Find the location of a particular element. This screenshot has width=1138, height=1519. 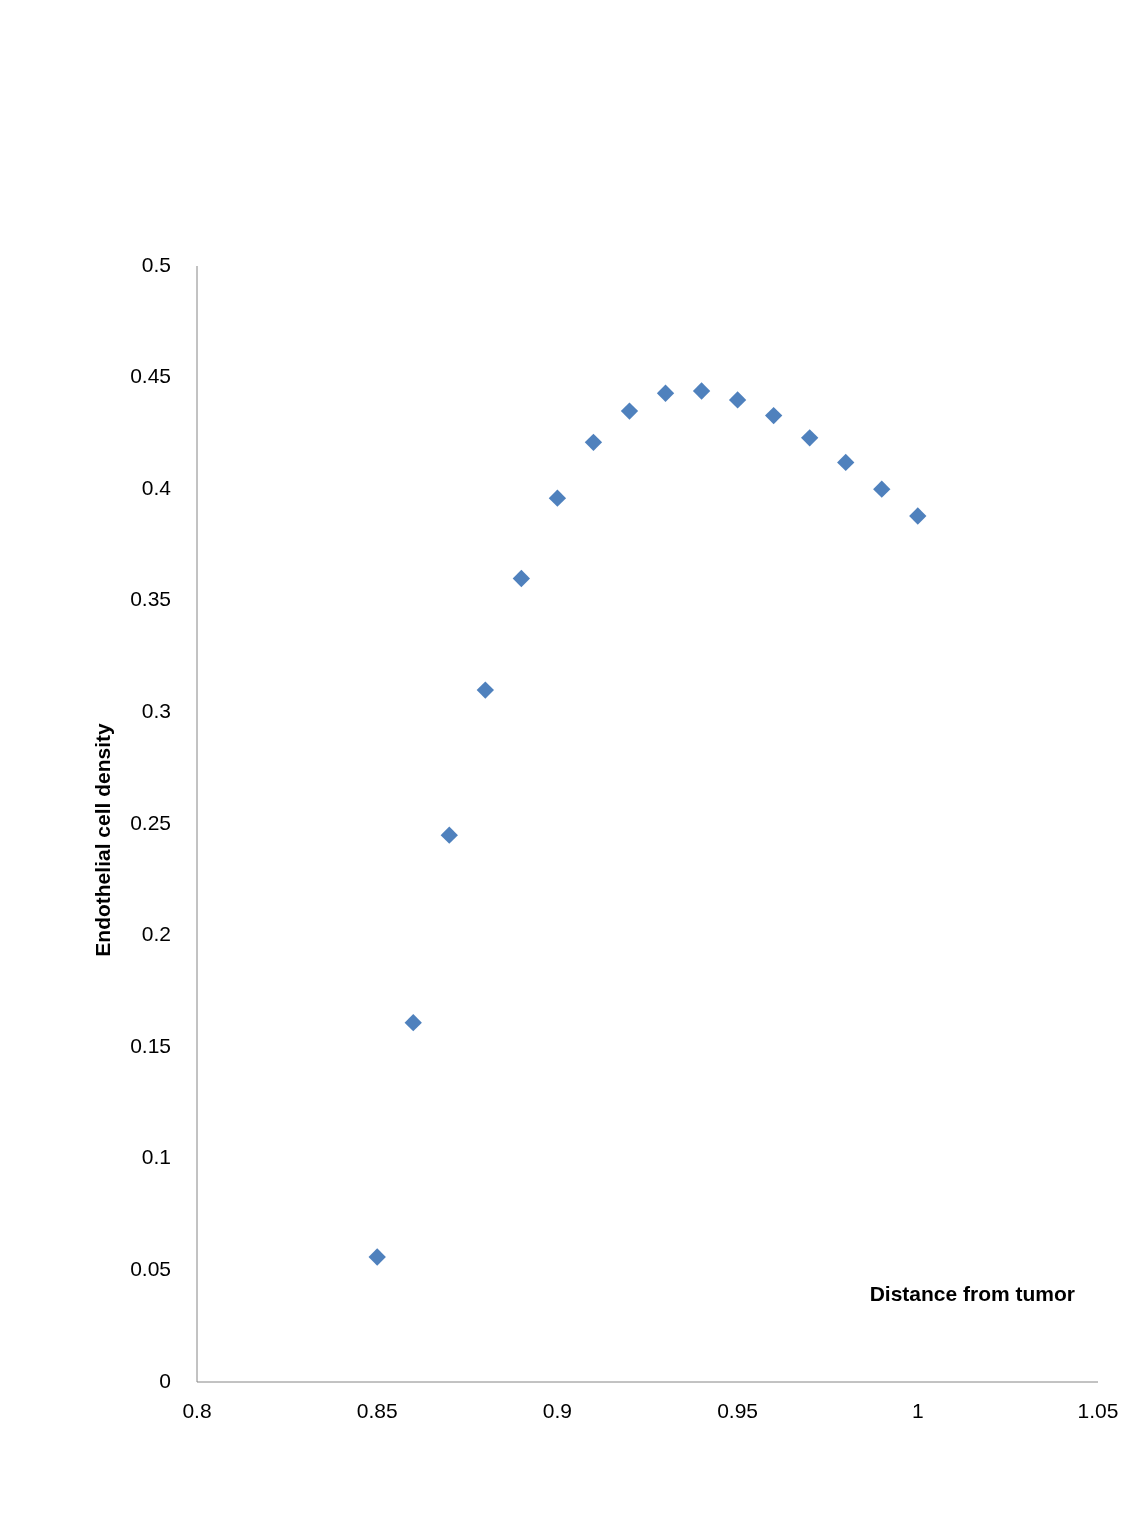

y-tick-label: 0 is located at coordinates (165, 1380).